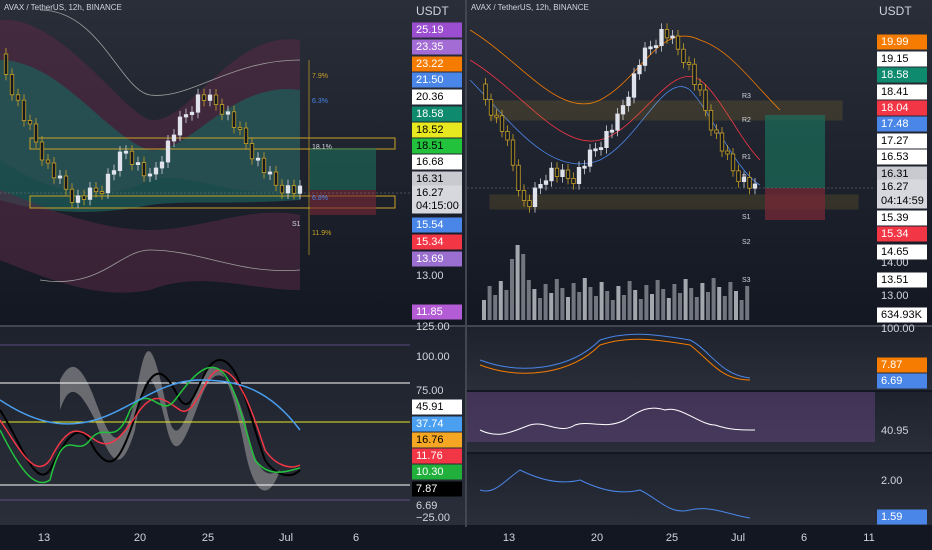  I want to click on pivot-label: S2, so click(746, 242).